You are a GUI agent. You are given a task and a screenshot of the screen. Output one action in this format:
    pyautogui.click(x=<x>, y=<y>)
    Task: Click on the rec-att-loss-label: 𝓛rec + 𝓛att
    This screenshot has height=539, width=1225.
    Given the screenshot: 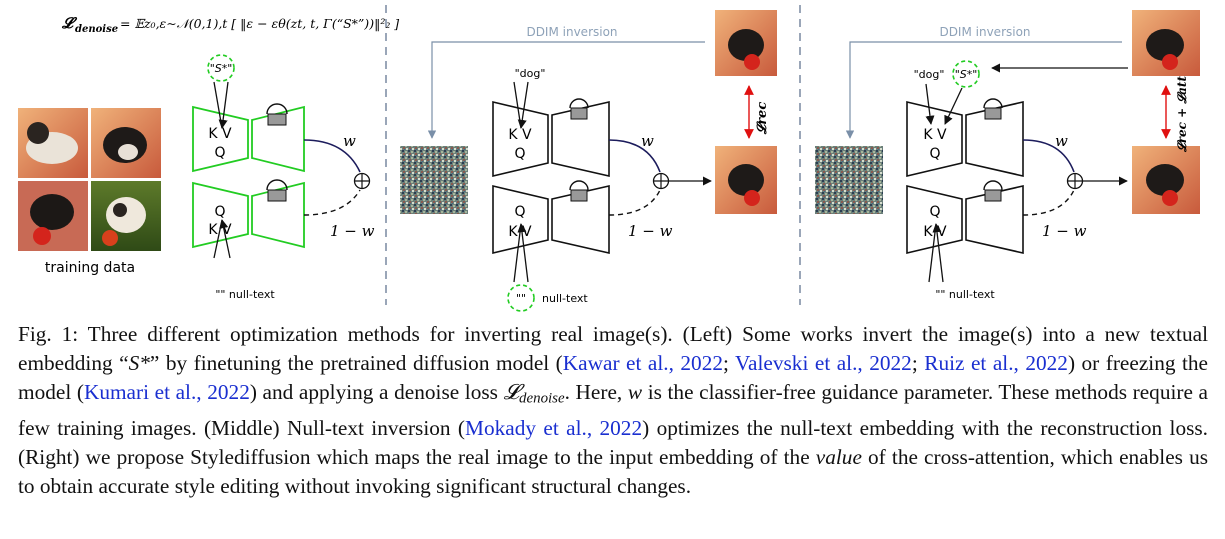 What is the action you would take?
    pyautogui.click(x=1182, y=114)
    